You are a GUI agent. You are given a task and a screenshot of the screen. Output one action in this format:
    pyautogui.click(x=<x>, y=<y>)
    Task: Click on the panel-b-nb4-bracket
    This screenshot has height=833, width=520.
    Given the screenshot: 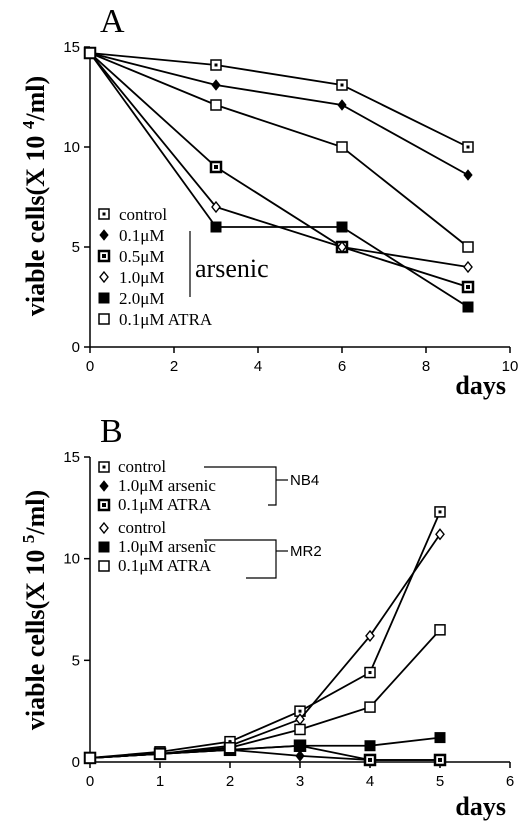 What is the action you would take?
    pyautogui.click(x=240, y=486)
    